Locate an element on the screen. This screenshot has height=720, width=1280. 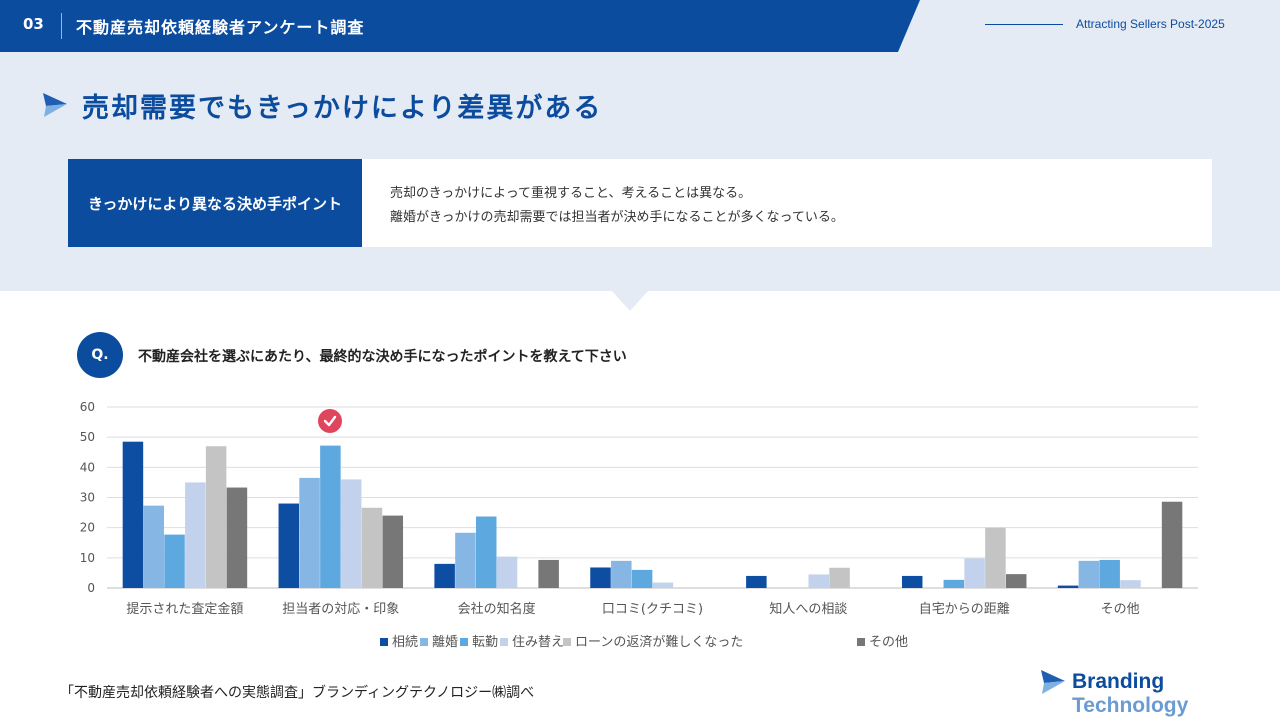
question-badge: Q. is located at coordinates (100, 355).